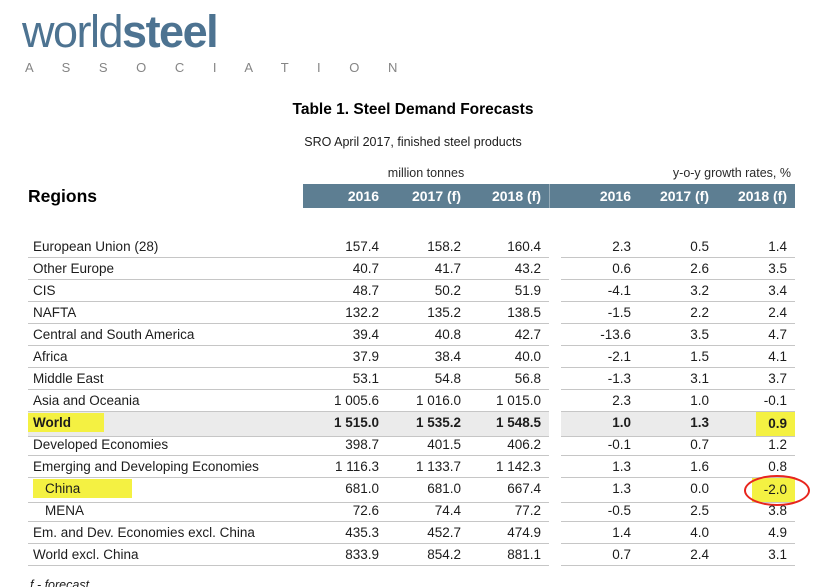  What do you see at coordinates (345, 291) in the screenshot?
I see `value-cell: 48.7` at bounding box center [345, 291].